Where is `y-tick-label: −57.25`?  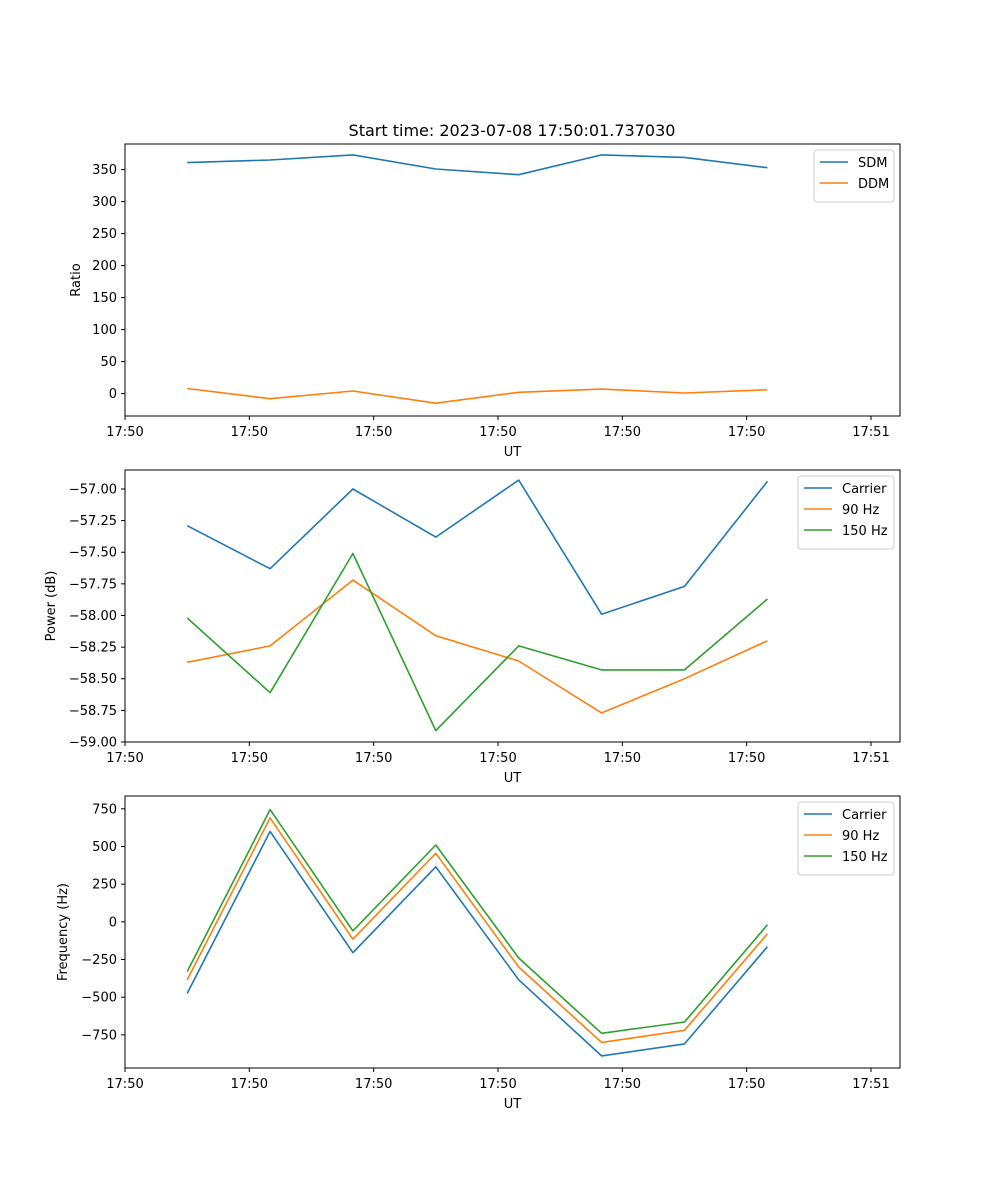
y-tick-label: −57.25 is located at coordinates (93, 521).